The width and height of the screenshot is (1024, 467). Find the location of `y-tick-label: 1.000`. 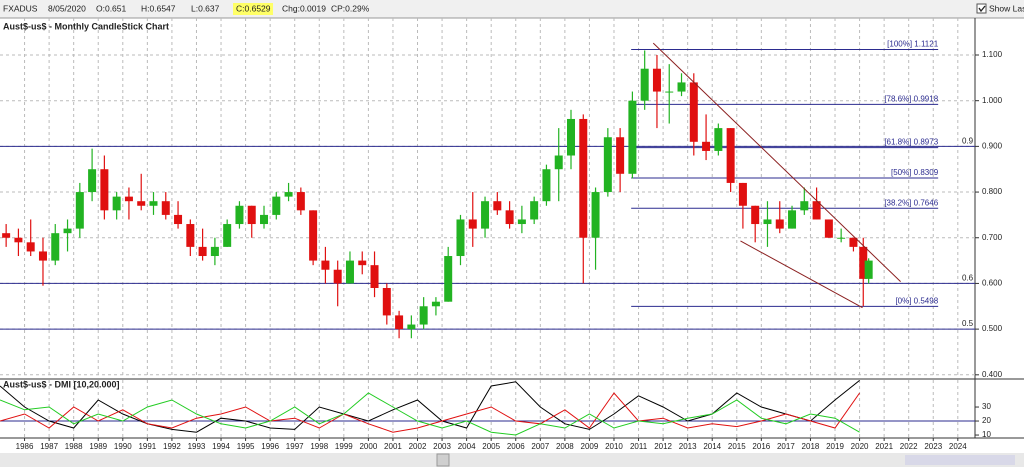

y-tick-label: 1.000 is located at coordinates (992, 100).